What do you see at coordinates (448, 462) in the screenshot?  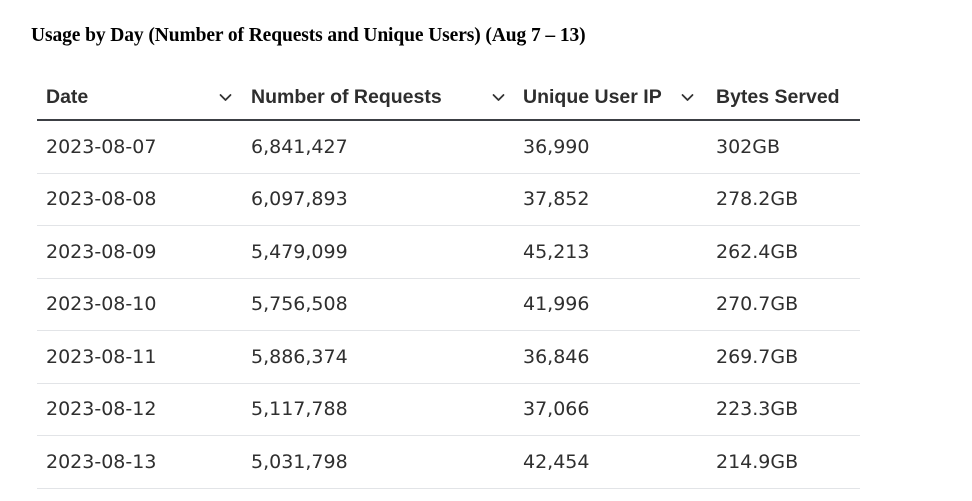 I see `table-row: 2023-08-13 5,031,798 42,454 214.9GB` at bounding box center [448, 462].